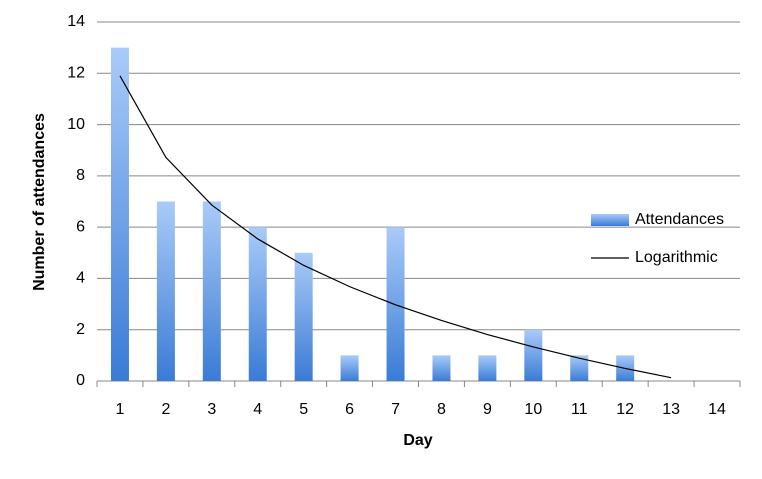 Image resolution: width=762 pixels, height=479 pixels. I want to click on x-tick-label: 2, so click(165, 409).